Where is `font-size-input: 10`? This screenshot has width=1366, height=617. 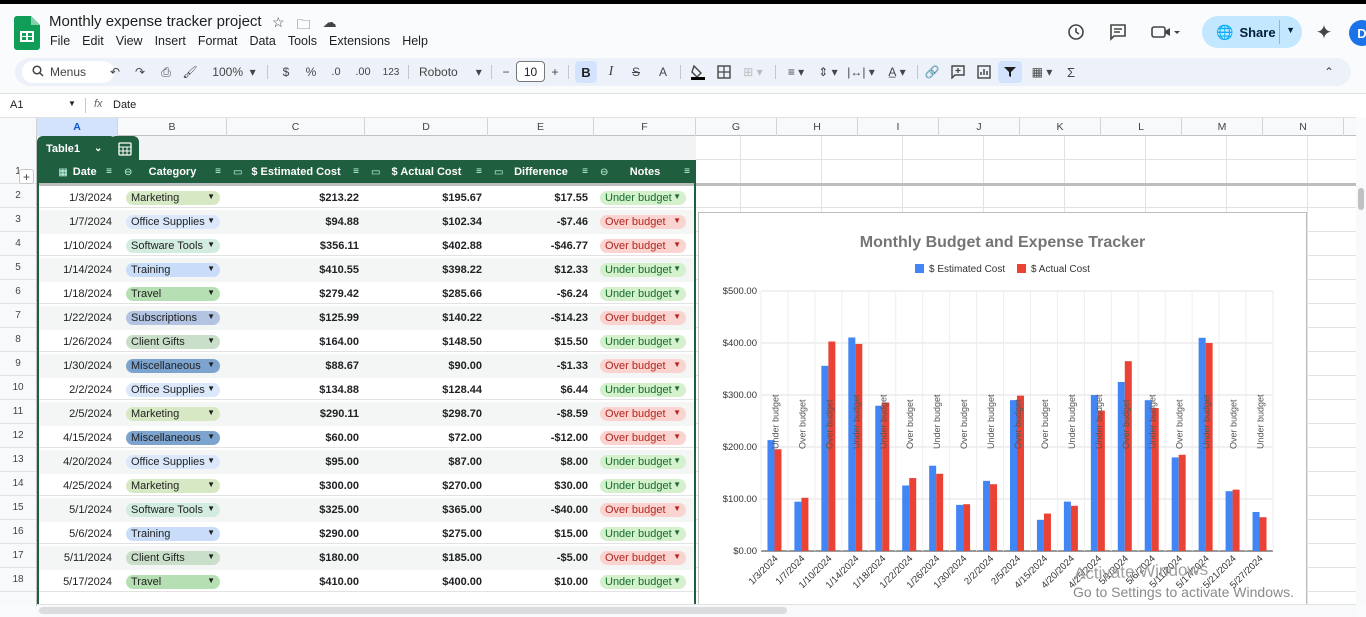 font-size-input: 10 is located at coordinates (530, 71).